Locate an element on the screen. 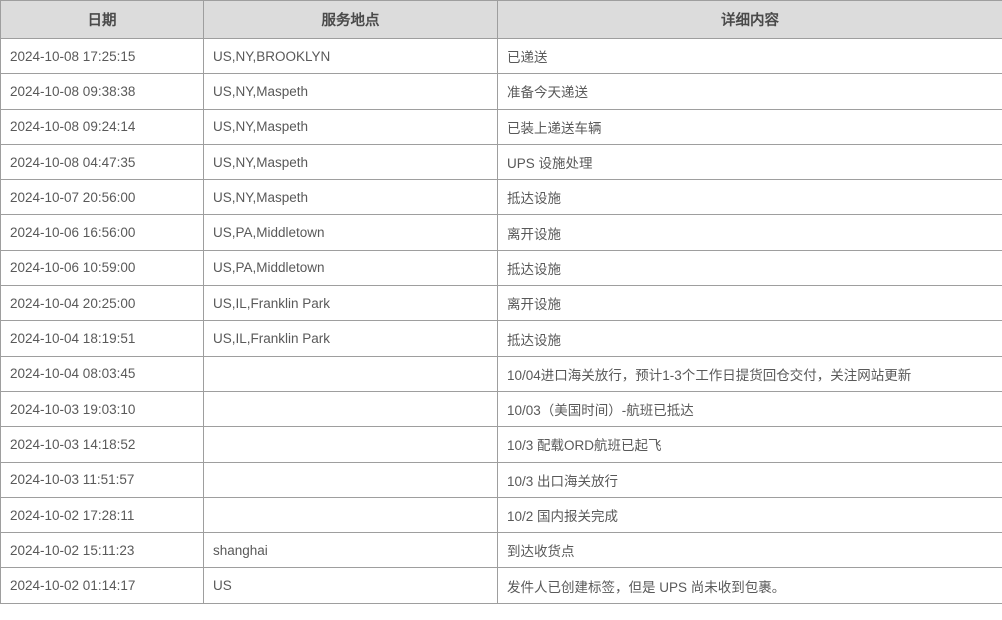  cell-date: 2024-10-06 16:56:00 is located at coordinates (102, 232).